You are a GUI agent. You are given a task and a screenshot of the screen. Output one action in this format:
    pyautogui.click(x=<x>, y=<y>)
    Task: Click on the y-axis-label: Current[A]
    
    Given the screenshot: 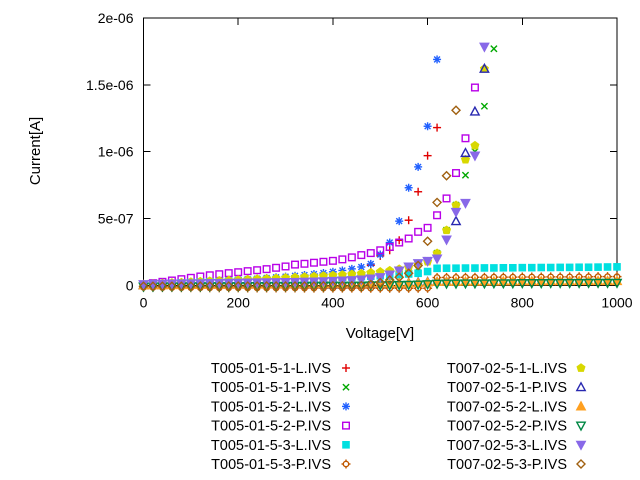 What is the action you would take?
    pyautogui.click(x=35, y=151)
    